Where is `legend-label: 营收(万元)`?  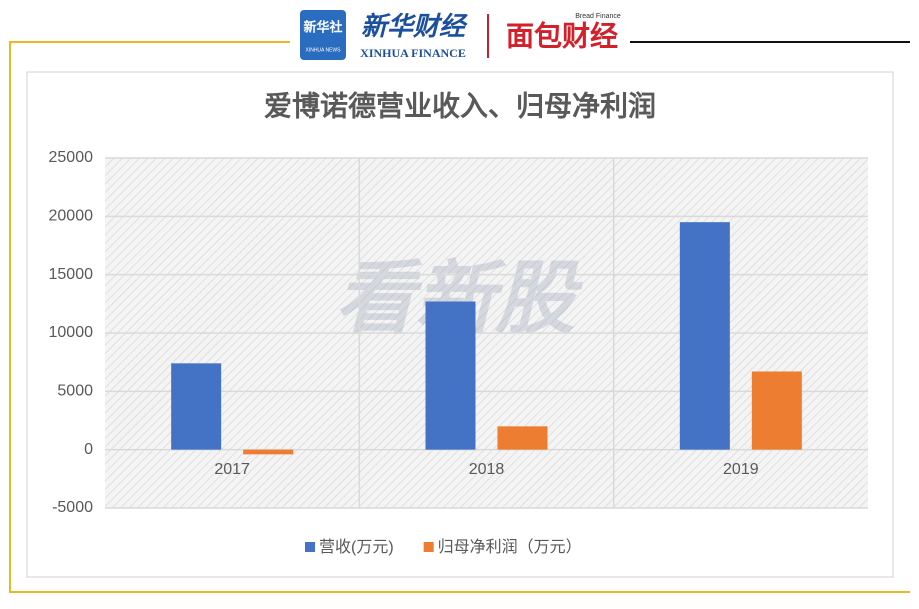
legend-label: 营收(万元) is located at coordinates (356, 547).